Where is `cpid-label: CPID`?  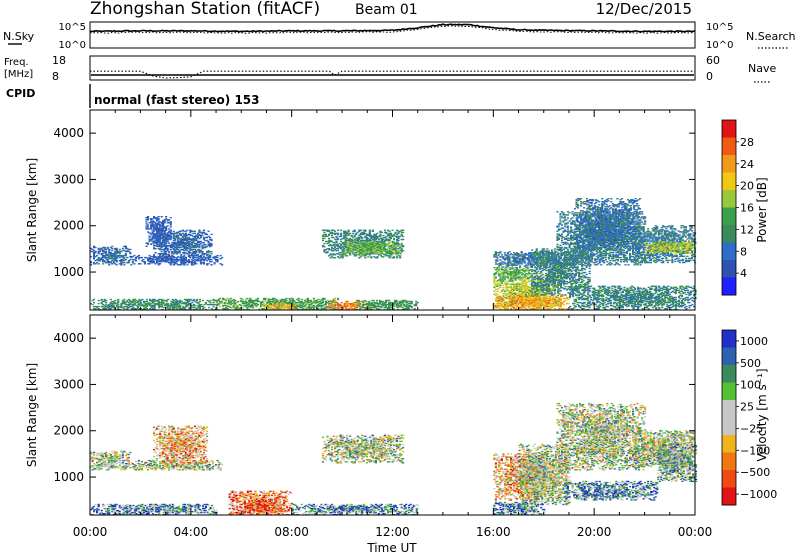 cpid-label: CPID is located at coordinates (20, 93).